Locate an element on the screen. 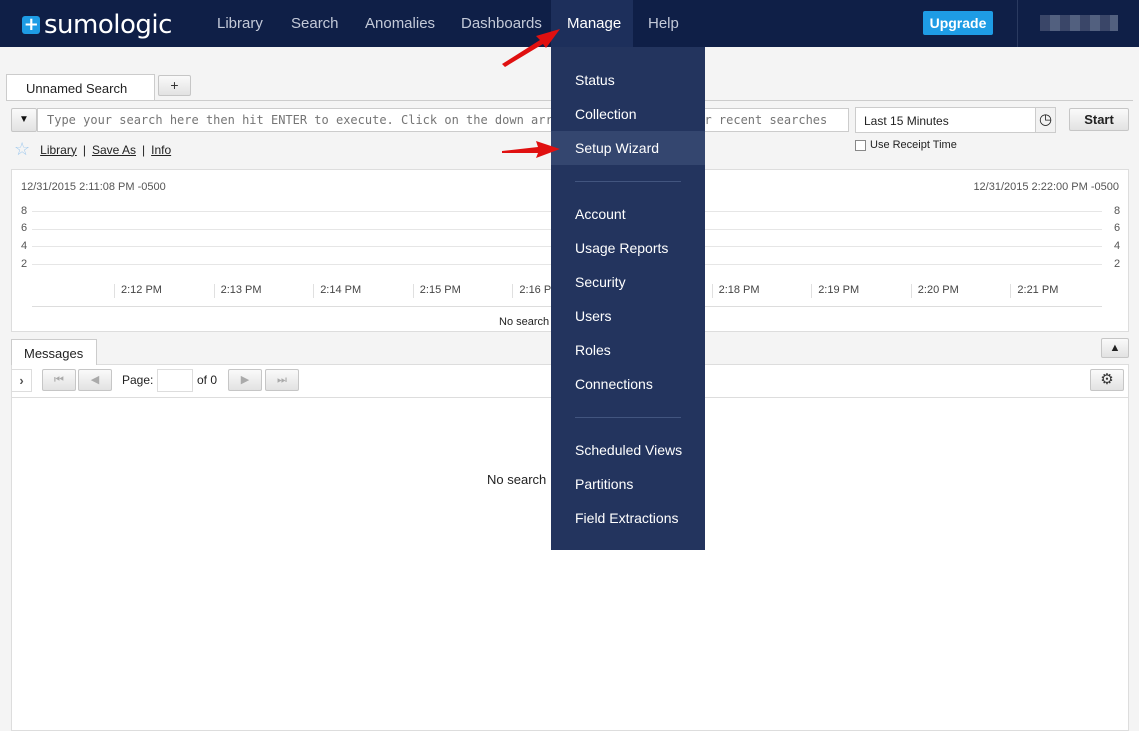 The width and height of the screenshot is (1139, 731). y-tick-right: 4 is located at coordinates (1117, 246).